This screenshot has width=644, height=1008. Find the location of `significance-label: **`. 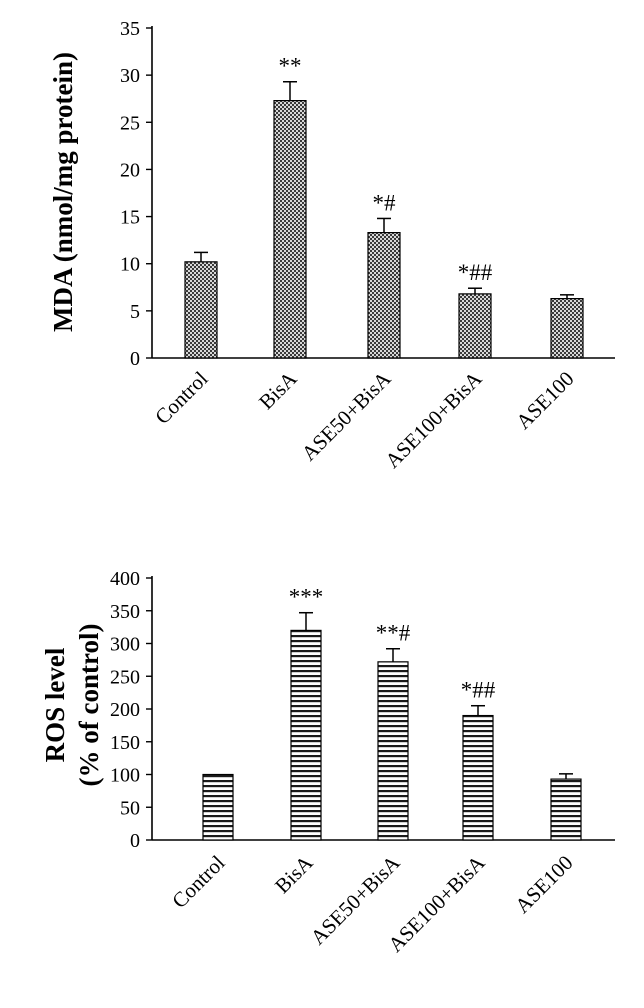

significance-label: ** is located at coordinates (290, 66).